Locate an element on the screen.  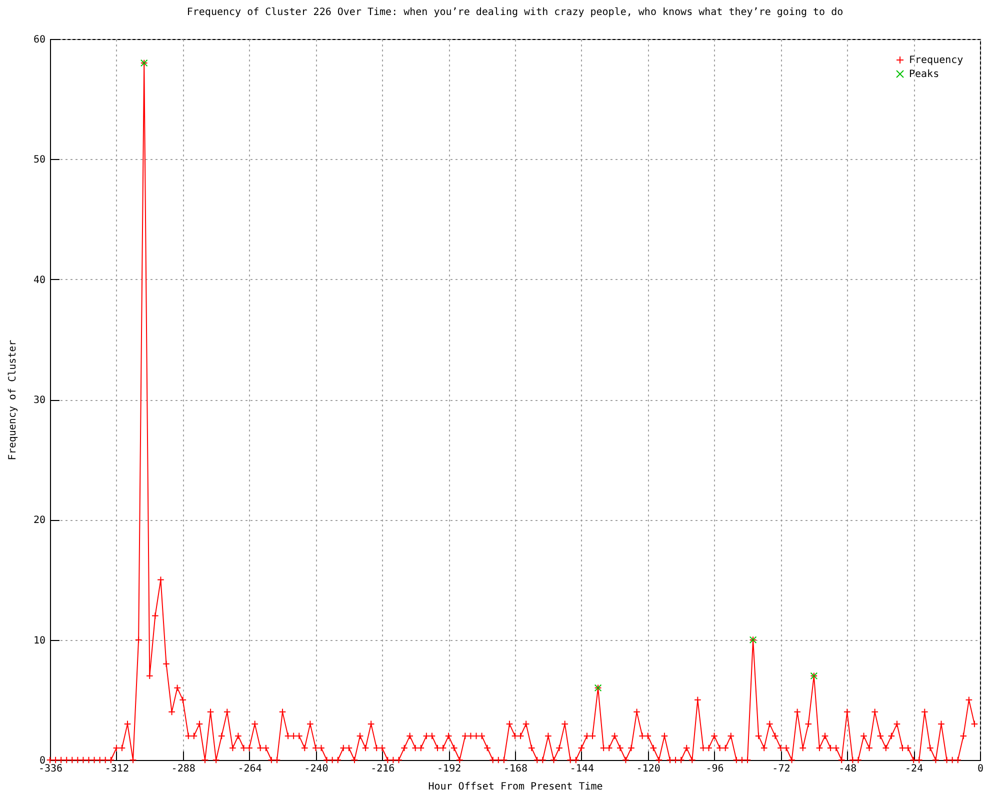
y-tick-label: 30 is located at coordinates (39, 400).